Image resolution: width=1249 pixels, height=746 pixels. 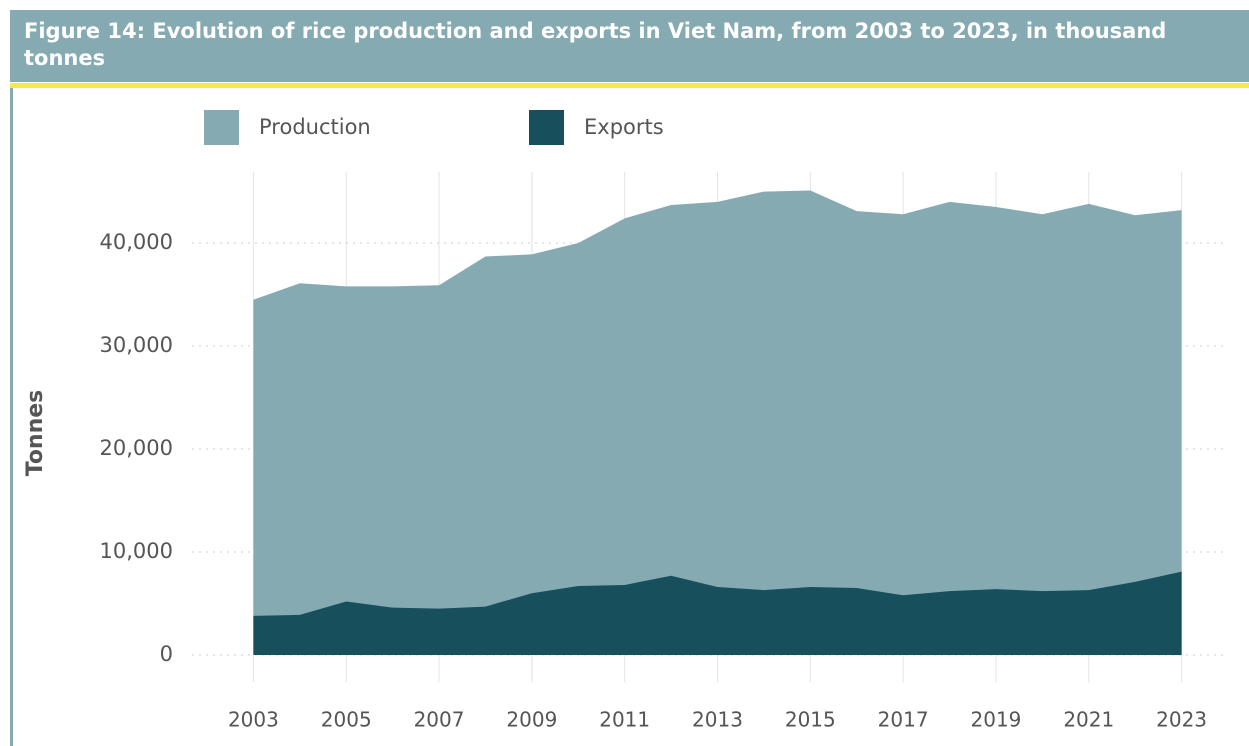 I want to click on y-axis-label: Tonnes, so click(x=35, y=433).